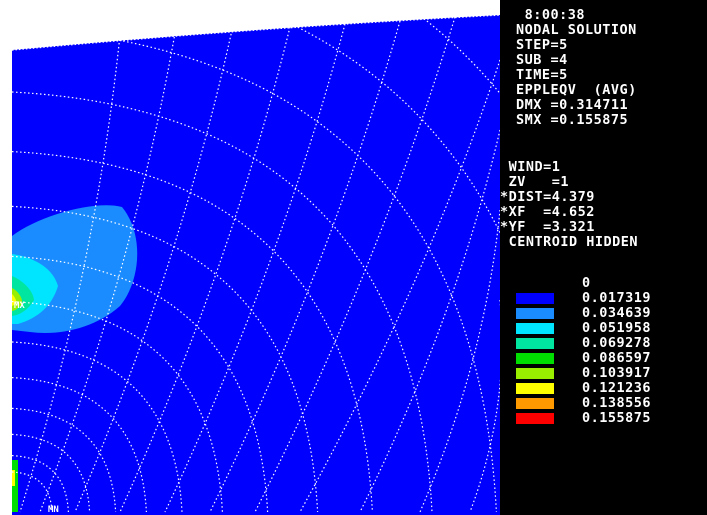  I want to click on legend-entry: 0.086597, so click(611, 358).